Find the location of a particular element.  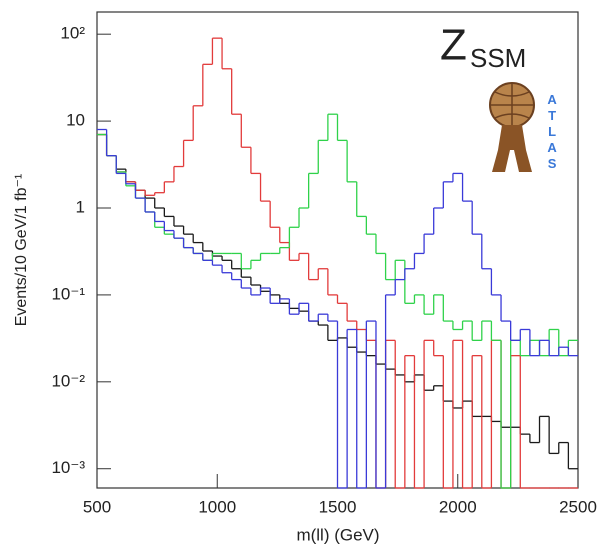

x-tick-label: 2000 is located at coordinates (458, 506).